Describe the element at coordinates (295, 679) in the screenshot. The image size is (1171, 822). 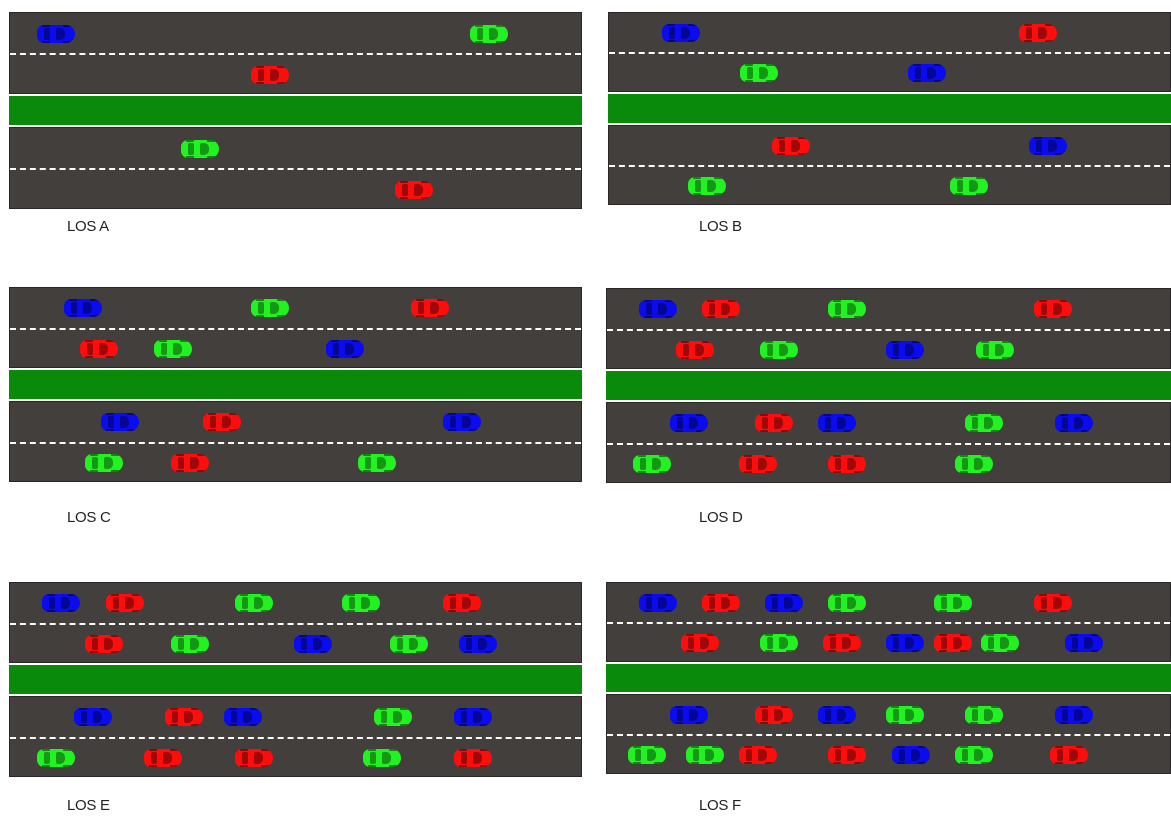
I see `panel-los-e` at that location.